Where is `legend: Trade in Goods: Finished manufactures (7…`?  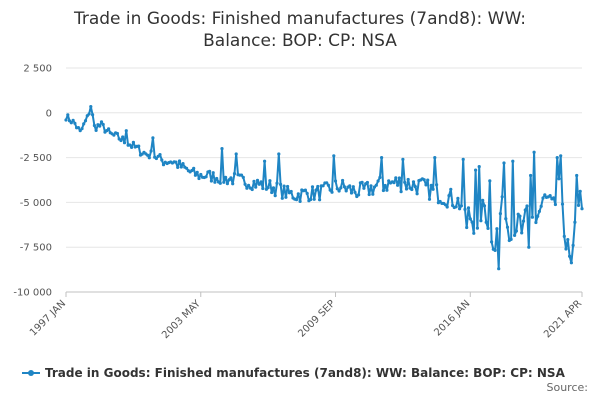 legend: Trade in Goods: Finished manufactures (7… is located at coordinates (293, 373).